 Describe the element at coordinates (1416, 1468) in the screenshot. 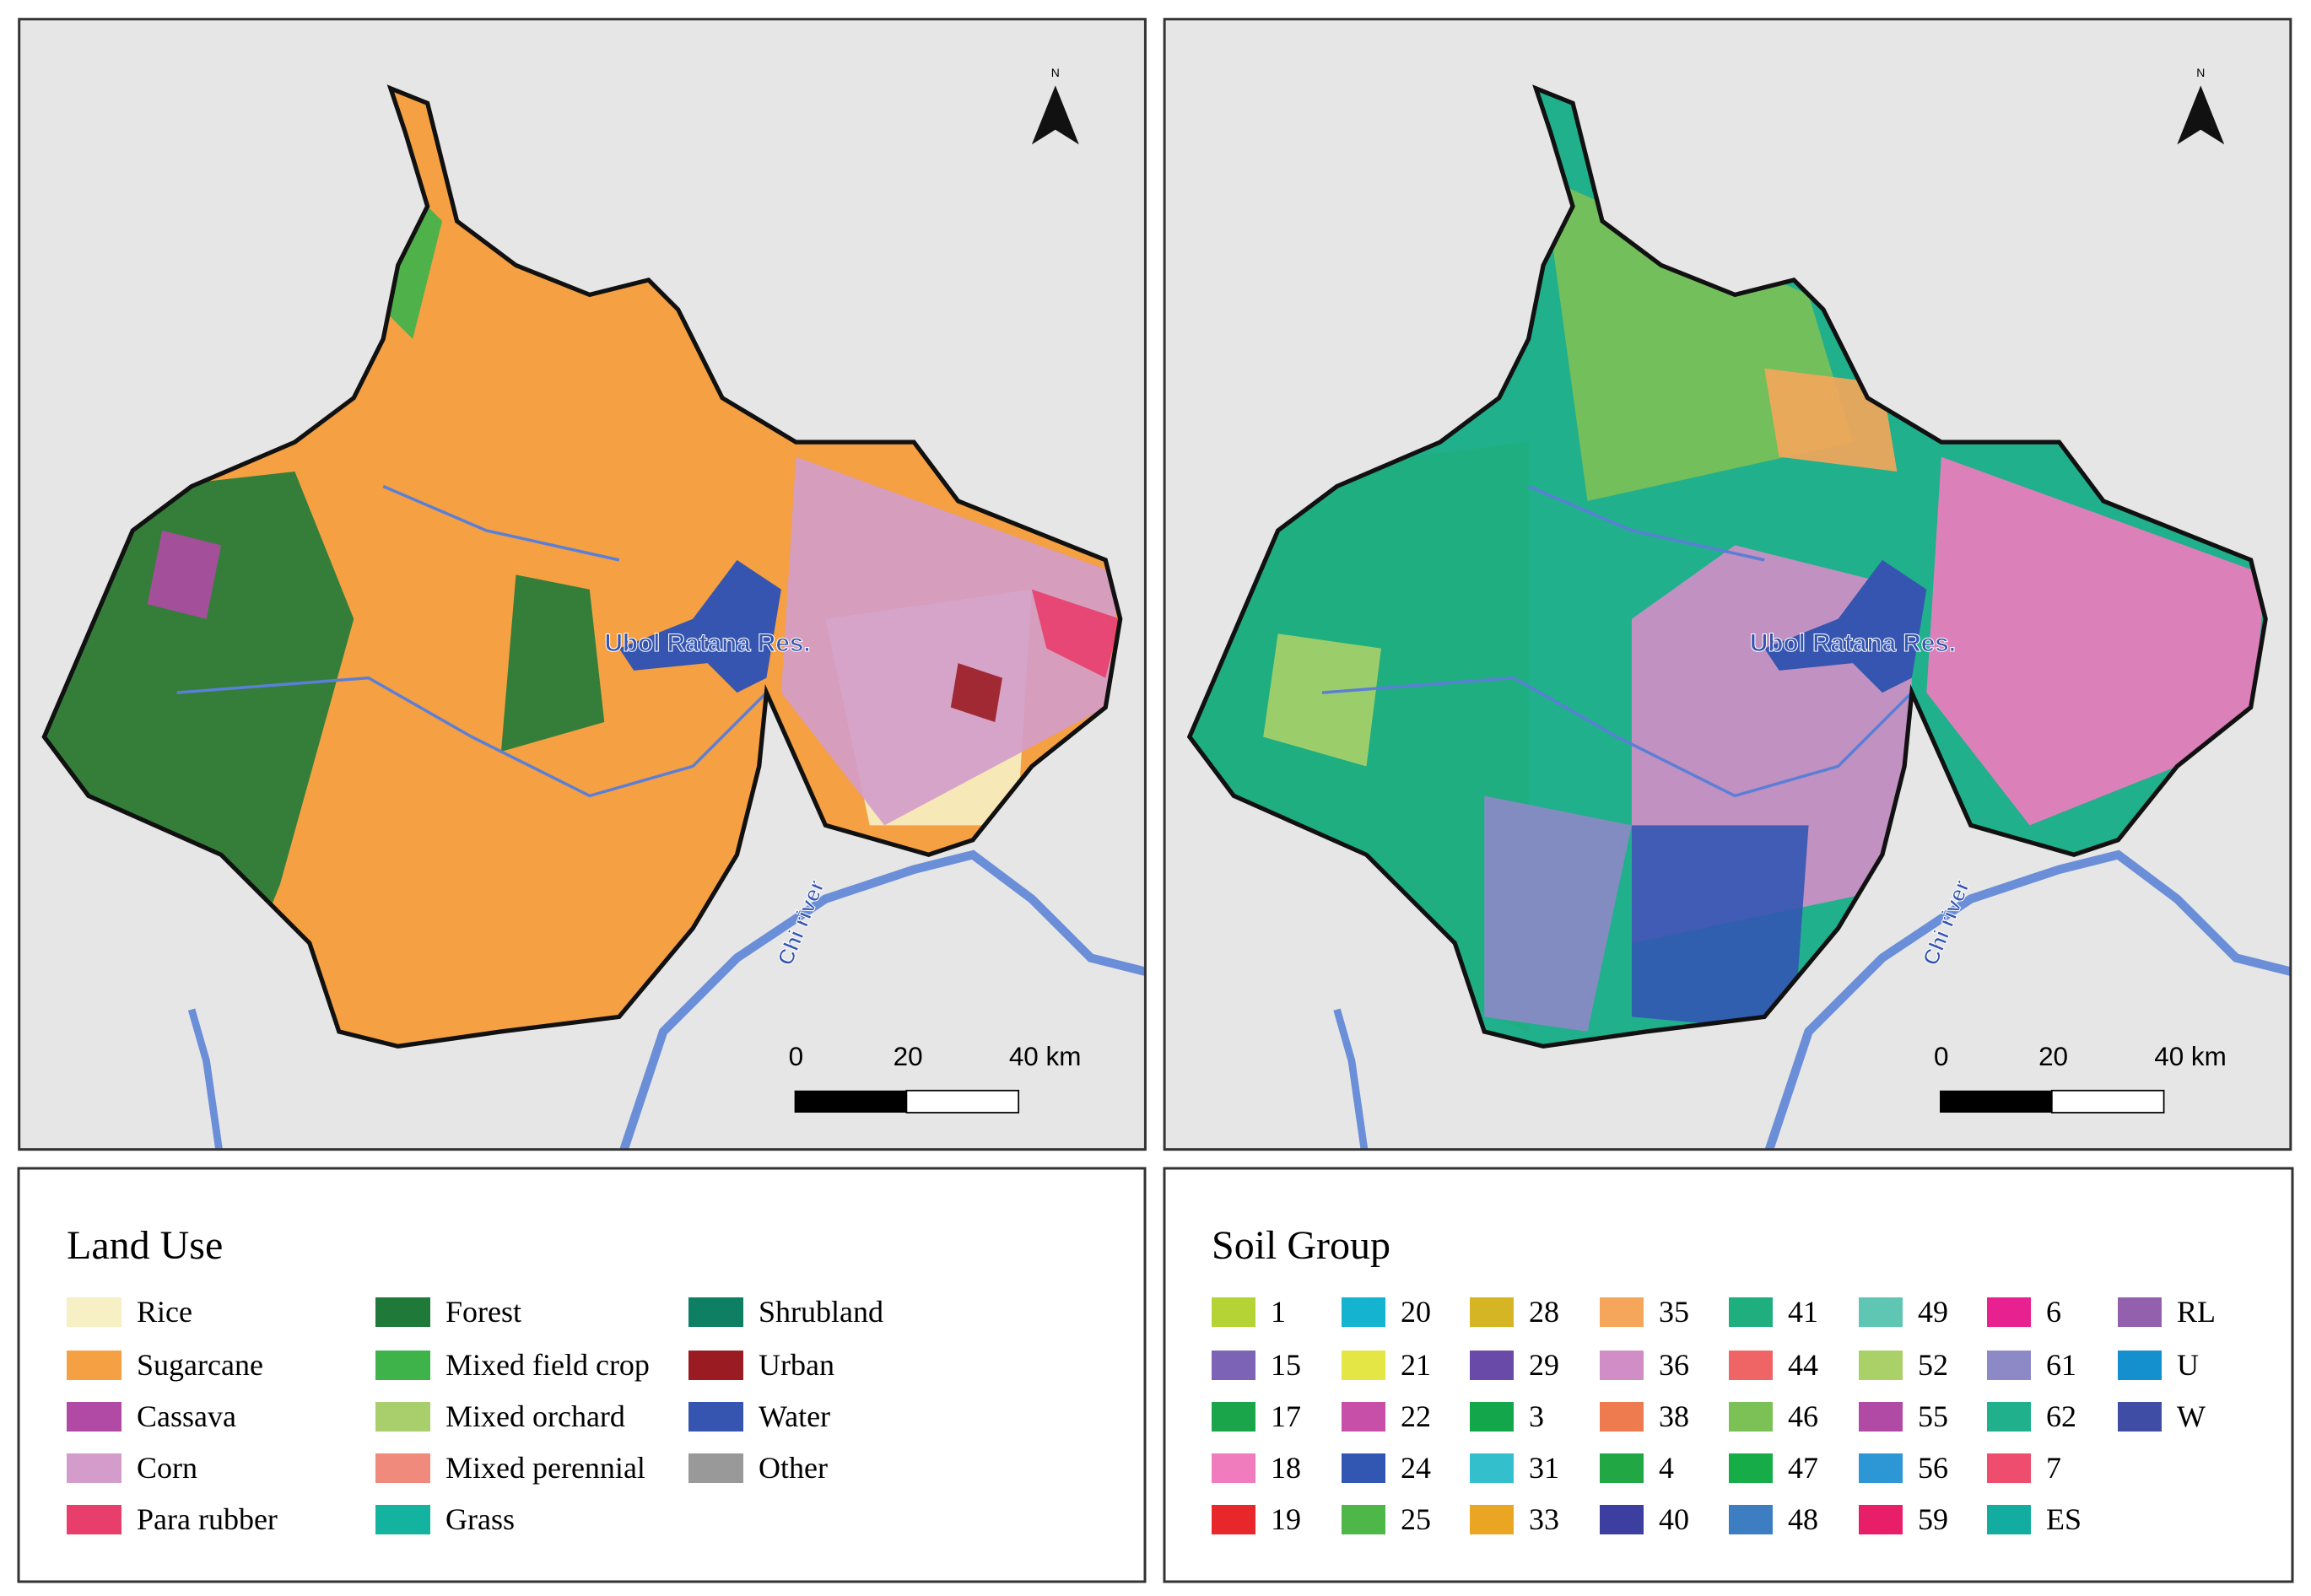

I see `legend-label: 24` at that location.